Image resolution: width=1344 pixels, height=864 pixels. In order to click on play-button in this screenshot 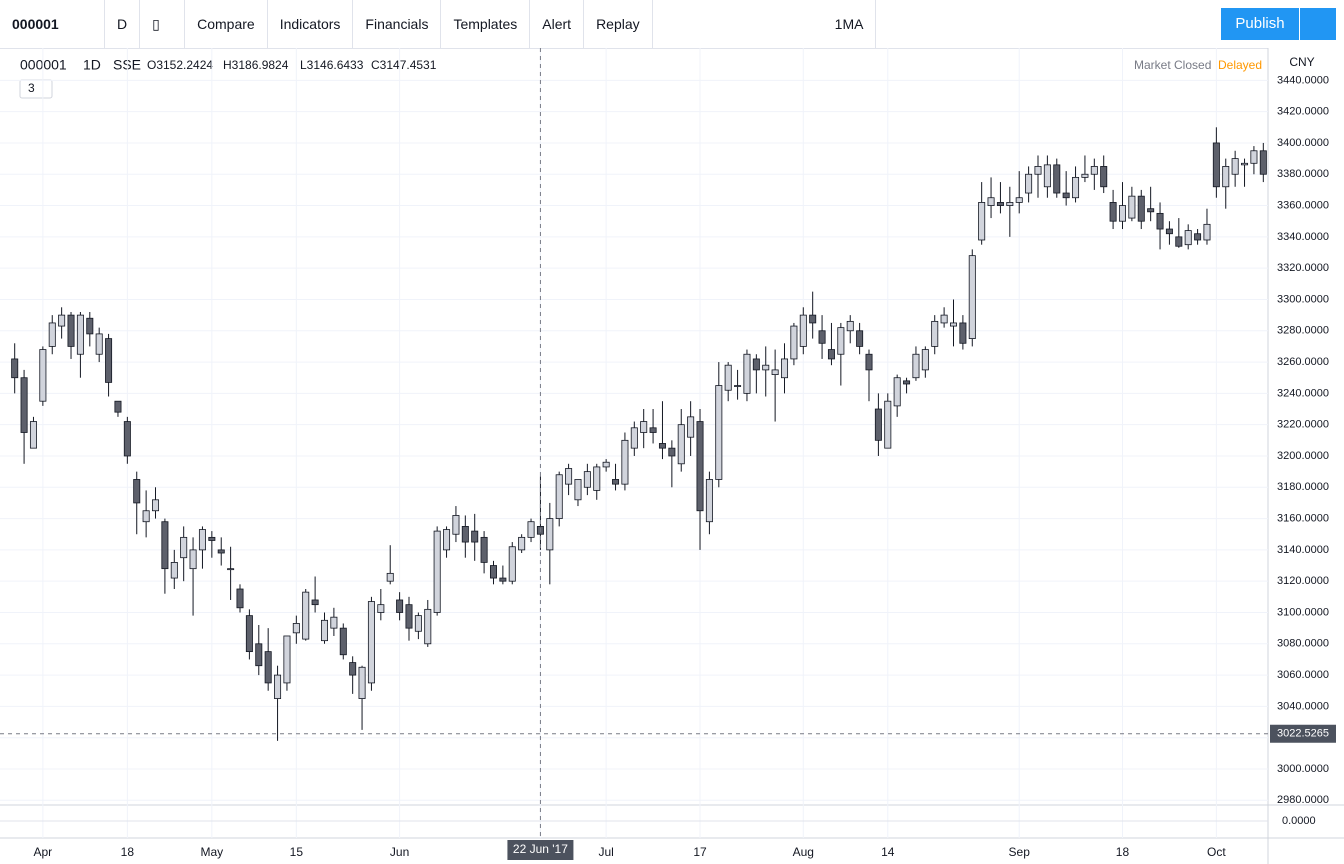, I will do `click(1318, 24)`.